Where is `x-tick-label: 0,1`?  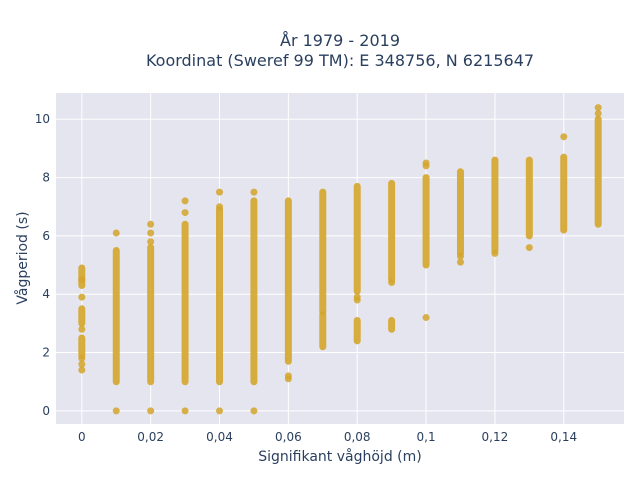
x-tick-label: 0,1 is located at coordinates (426, 437).